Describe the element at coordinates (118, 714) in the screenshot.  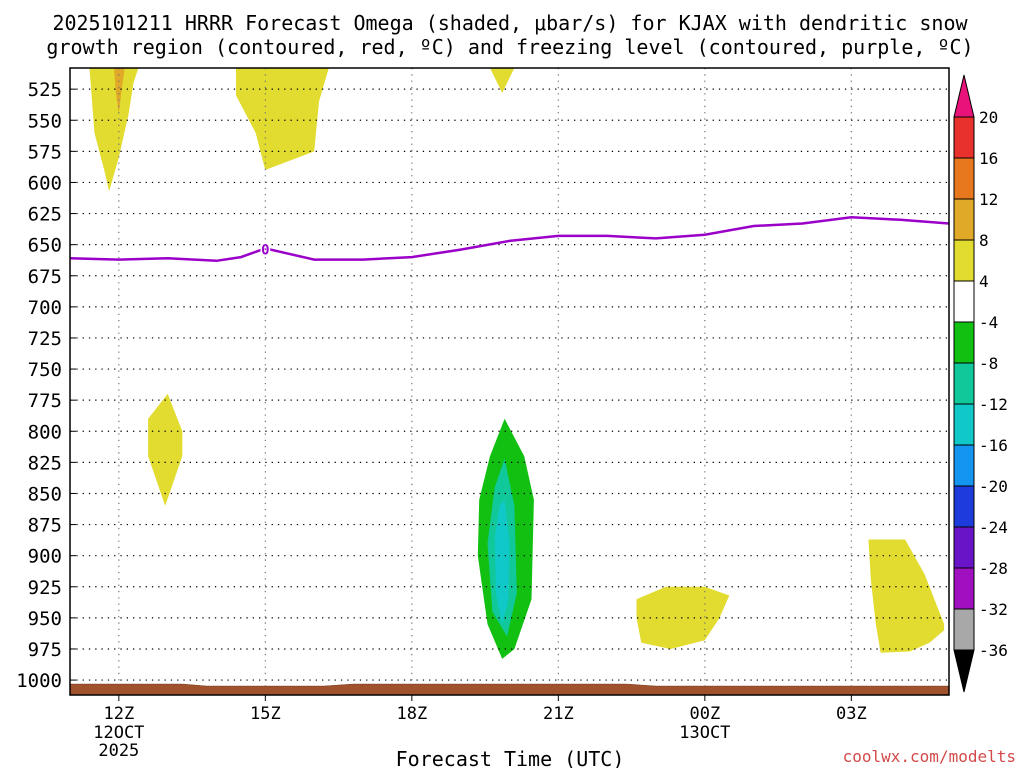
I see `x-tick-label-12Z: 12Z` at that location.